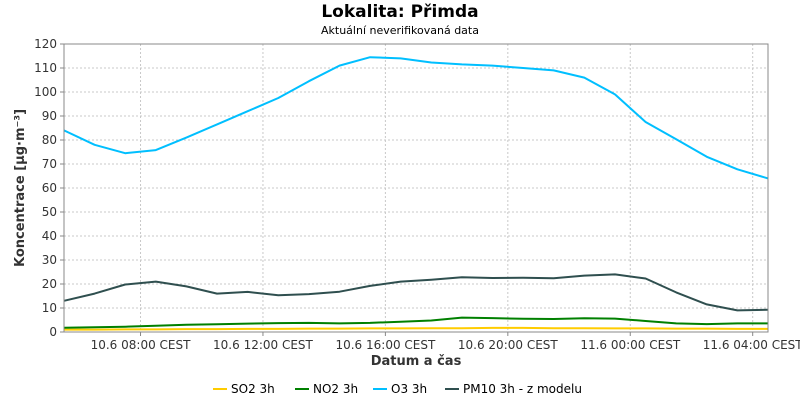  I want to click on x-tick-label: 11.6 00:00 CEST, so click(630, 345).